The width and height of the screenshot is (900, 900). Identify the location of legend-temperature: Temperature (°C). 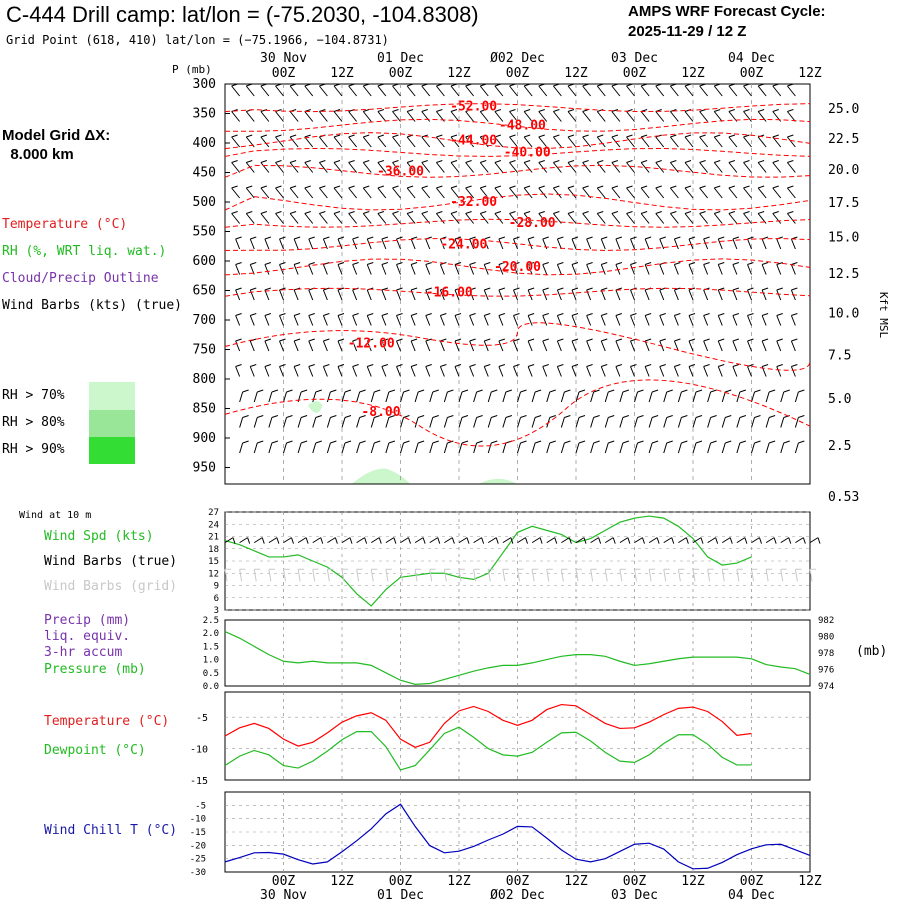
(65, 224).